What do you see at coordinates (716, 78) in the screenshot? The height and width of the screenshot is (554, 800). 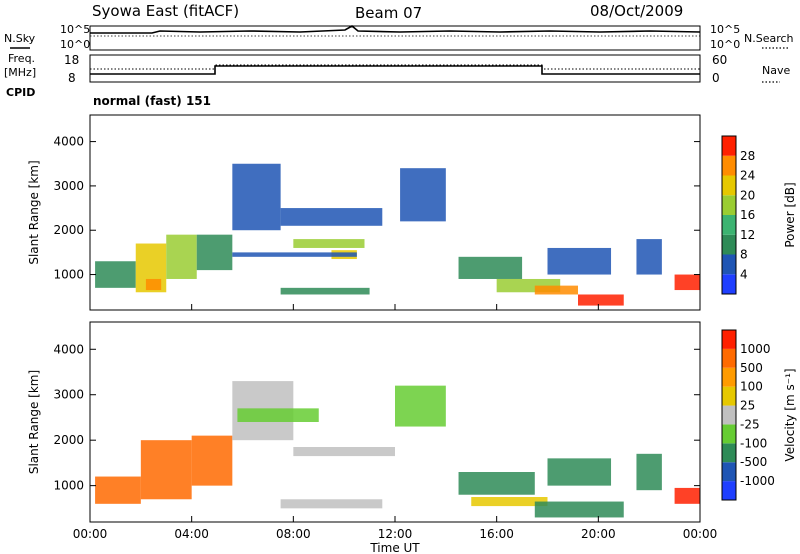 I see `nave-axis-bottom: 0` at bounding box center [716, 78].